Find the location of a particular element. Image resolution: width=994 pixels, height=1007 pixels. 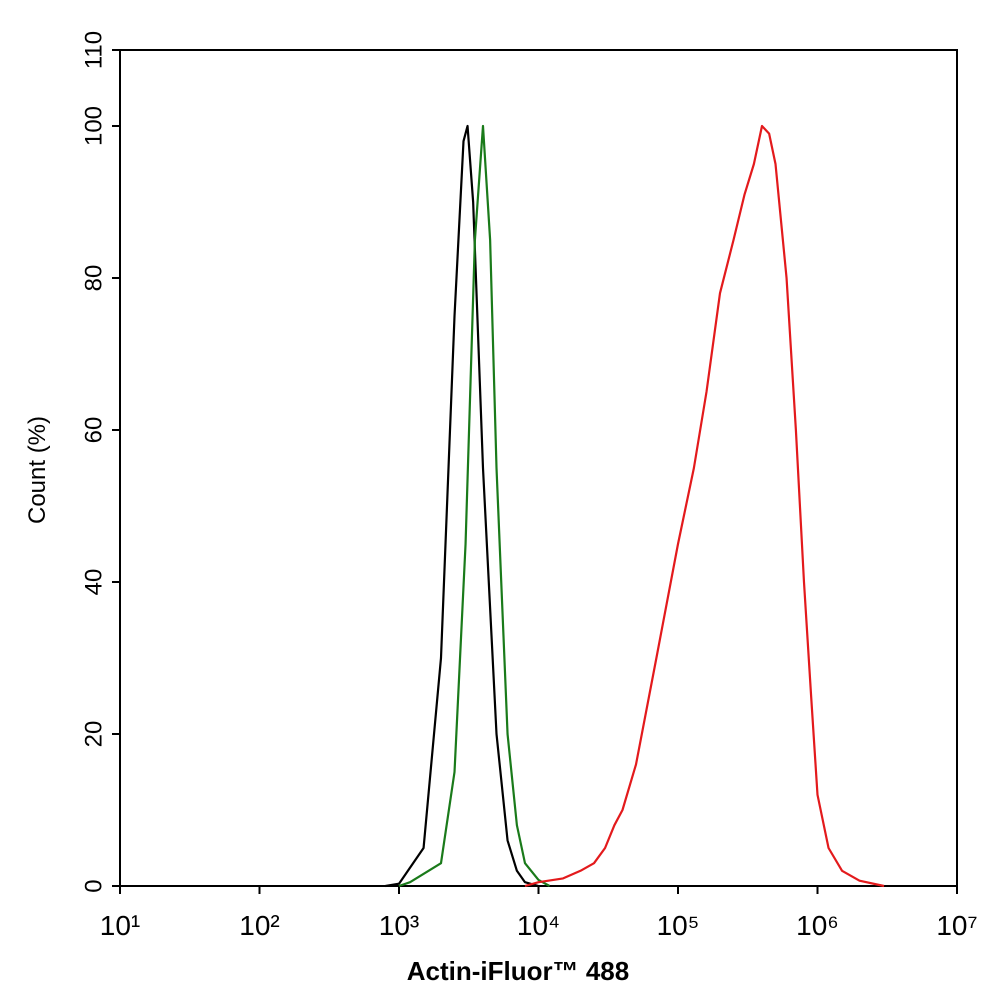

y-tick-label: 110 is located at coordinates (93, 50).